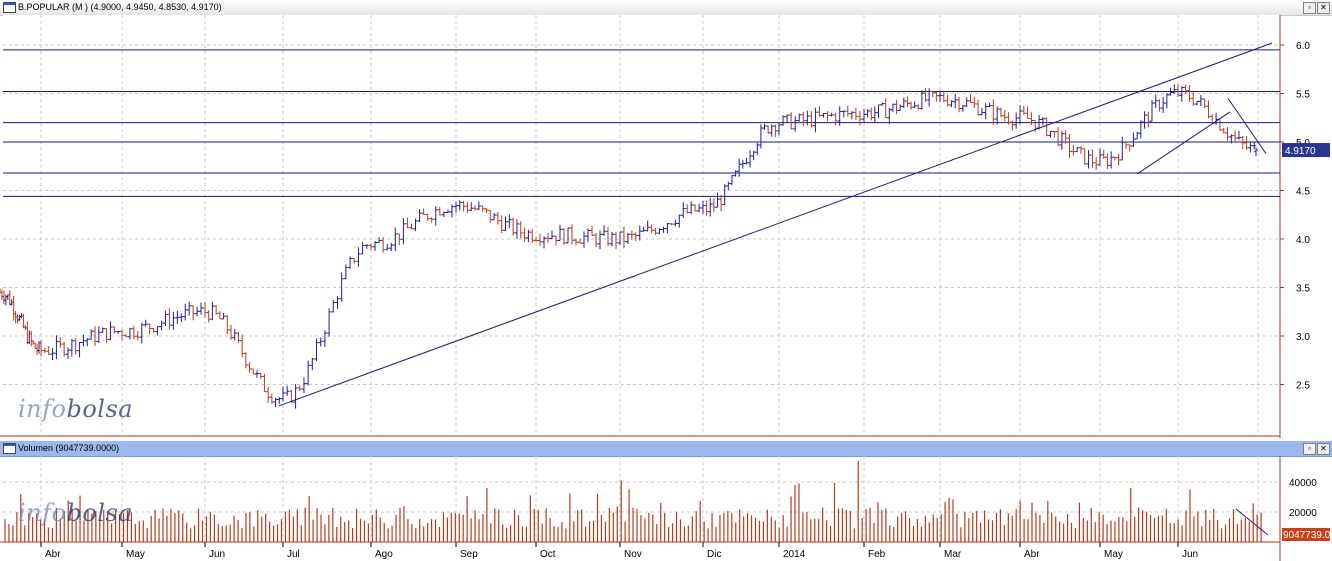 The height and width of the screenshot is (561, 1332). I want to click on x-axis-label: 2014, so click(794, 554).